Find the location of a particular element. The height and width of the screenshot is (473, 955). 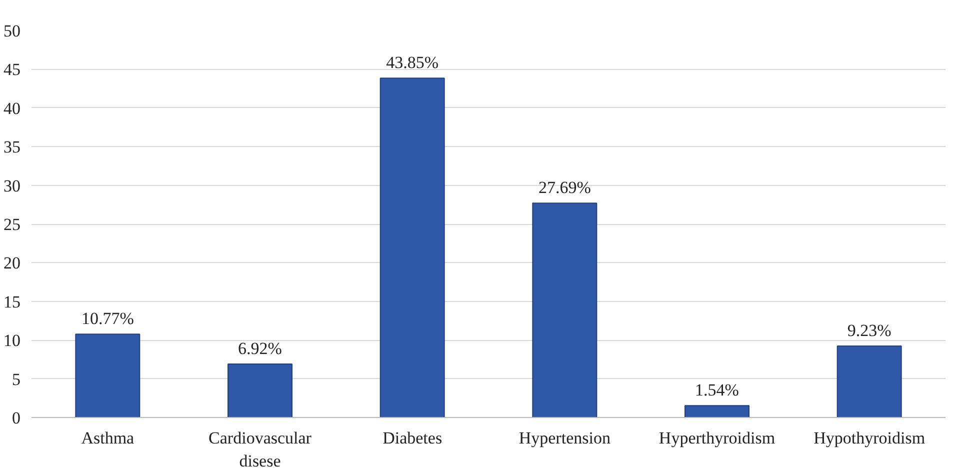

y-tick-label: 10 is located at coordinates (12, 340).